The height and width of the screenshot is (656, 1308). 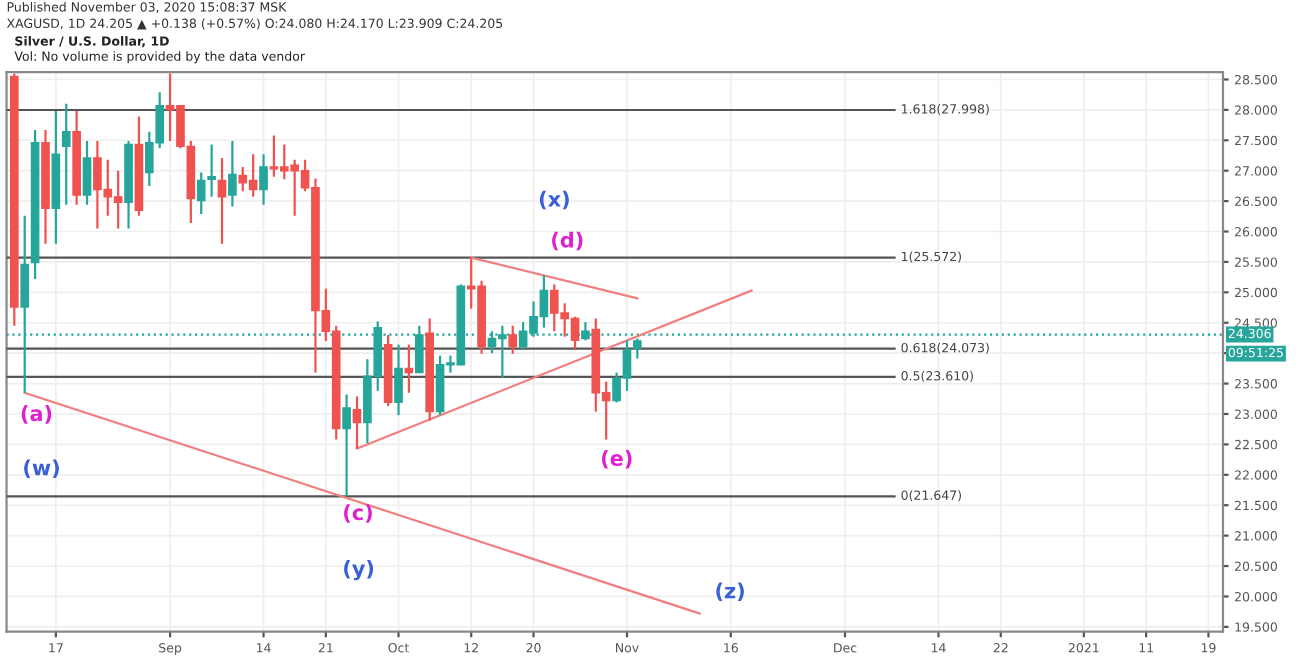 What do you see at coordinates (616, 459) in the screenshot?
I see `annotation: (e)` at bounding box center [616, 459].